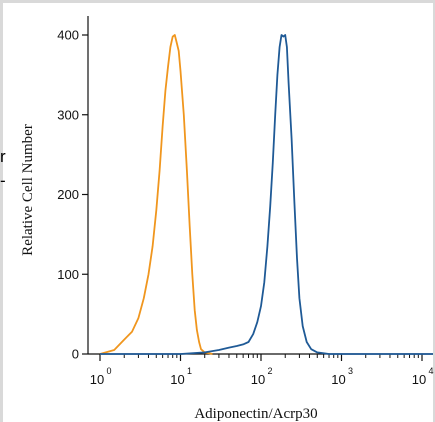 Image resolution: width=435 pixels, height=422 pixels. Describe the element at coordinates (189, 371) in the screenshot. I see `x-tick-exponent: 1` at that location.